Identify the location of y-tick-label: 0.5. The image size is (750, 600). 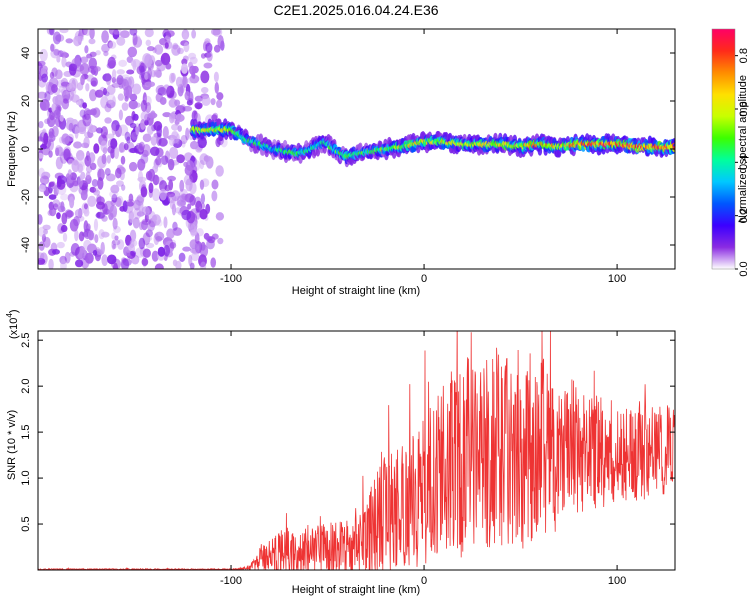
(26, 523).